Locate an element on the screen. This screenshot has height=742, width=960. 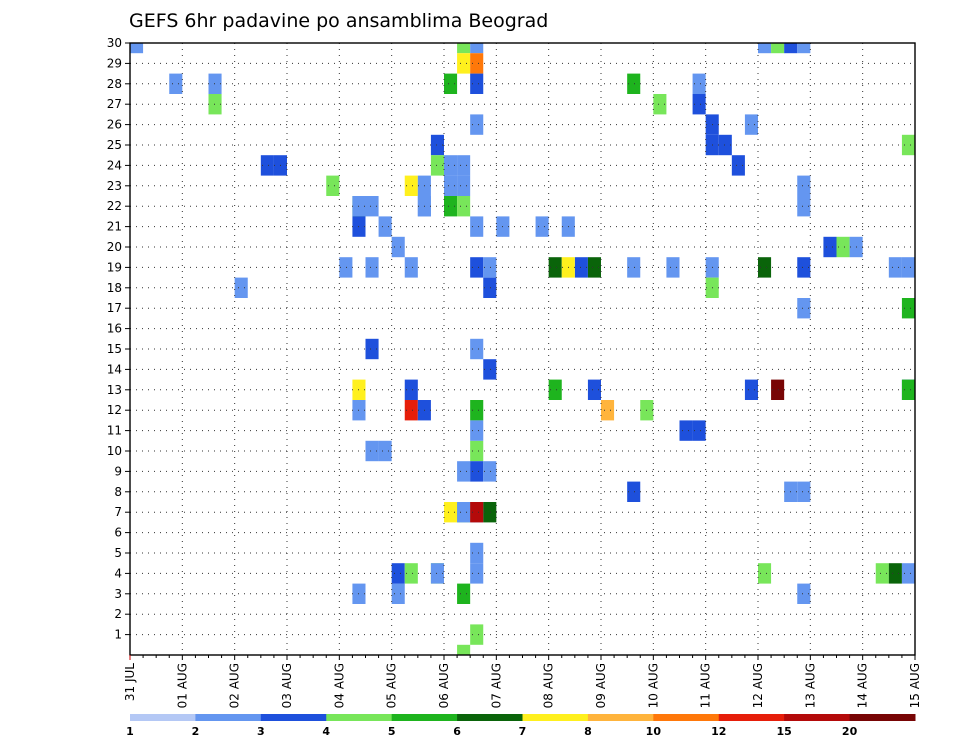
x-tick-label: 06 AUG is located at coordinates (444, 685).